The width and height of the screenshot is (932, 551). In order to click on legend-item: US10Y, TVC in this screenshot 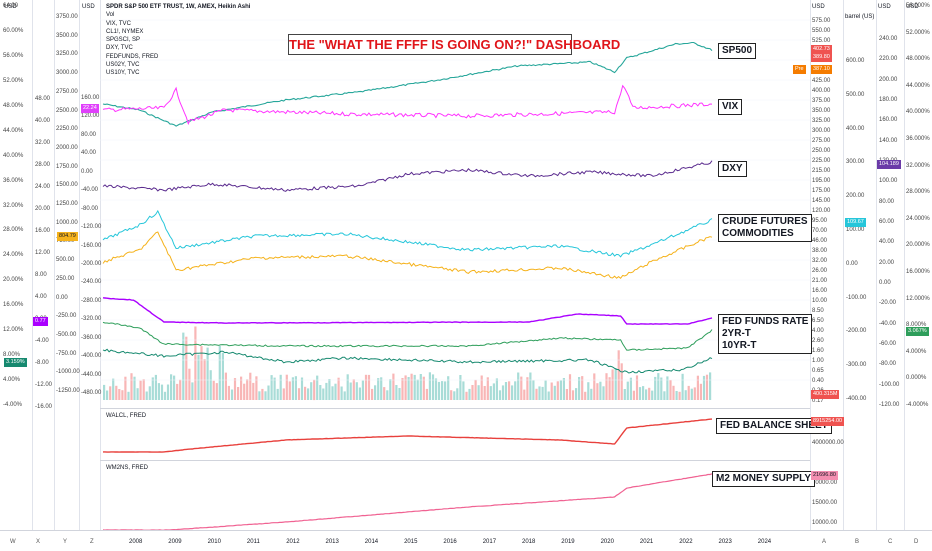, I will do `click(123, 73)`.